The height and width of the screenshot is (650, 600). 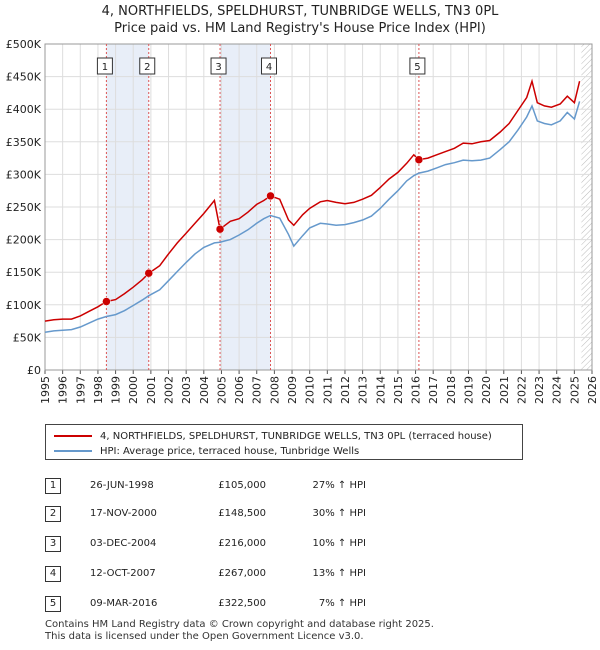 What do you see at coordinates (98, 390) in the screenshot?
I see `x-tick-label: 1998` at bounding box center [98, 390].